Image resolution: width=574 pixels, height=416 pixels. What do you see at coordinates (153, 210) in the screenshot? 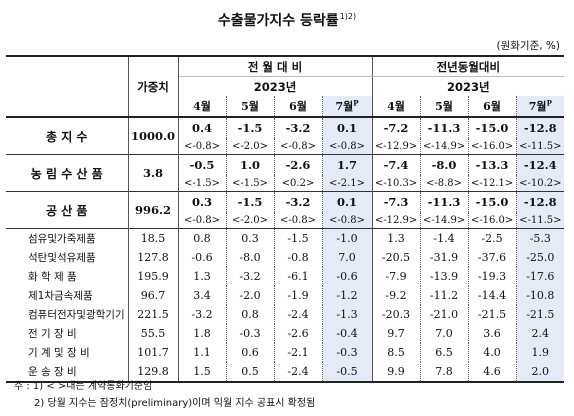
I see `row-weight: 996.2` at bounding box center [153, 210].